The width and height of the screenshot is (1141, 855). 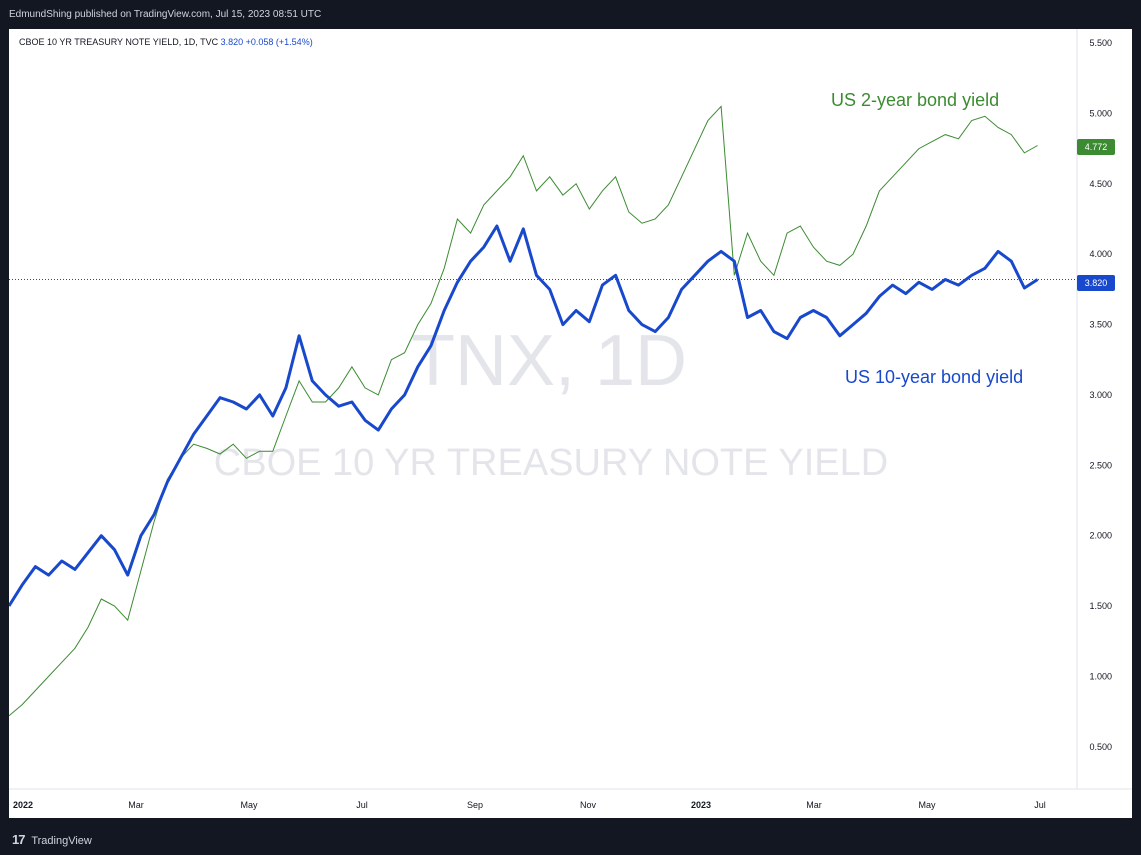 I want to click on watermark: TNX, 1D CBOE 10 YR TREASURY NOTE YIELD, so click(x=551, y=402).